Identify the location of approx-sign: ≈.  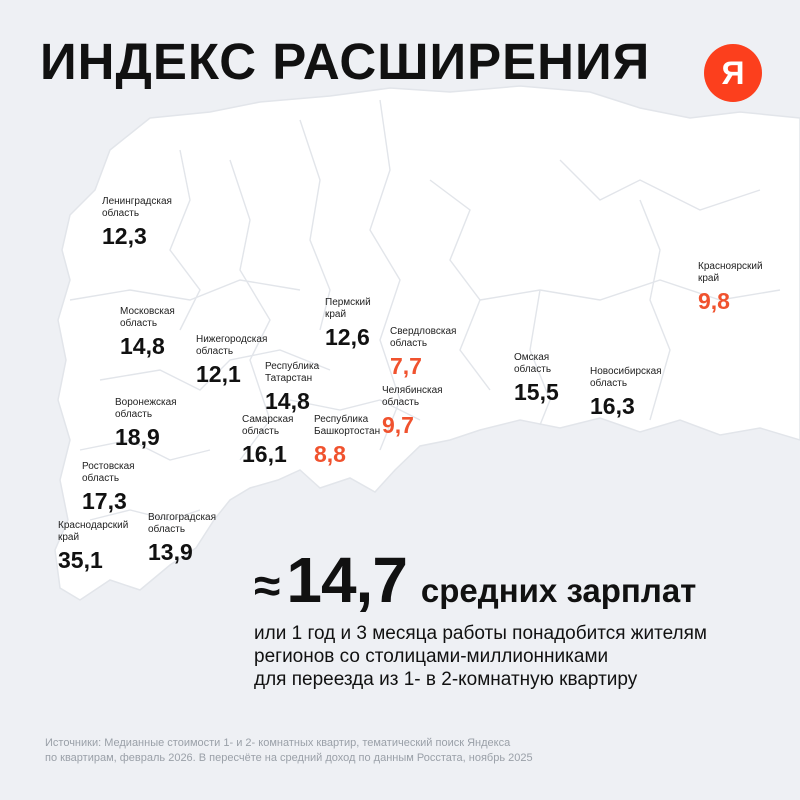
(267, 586).